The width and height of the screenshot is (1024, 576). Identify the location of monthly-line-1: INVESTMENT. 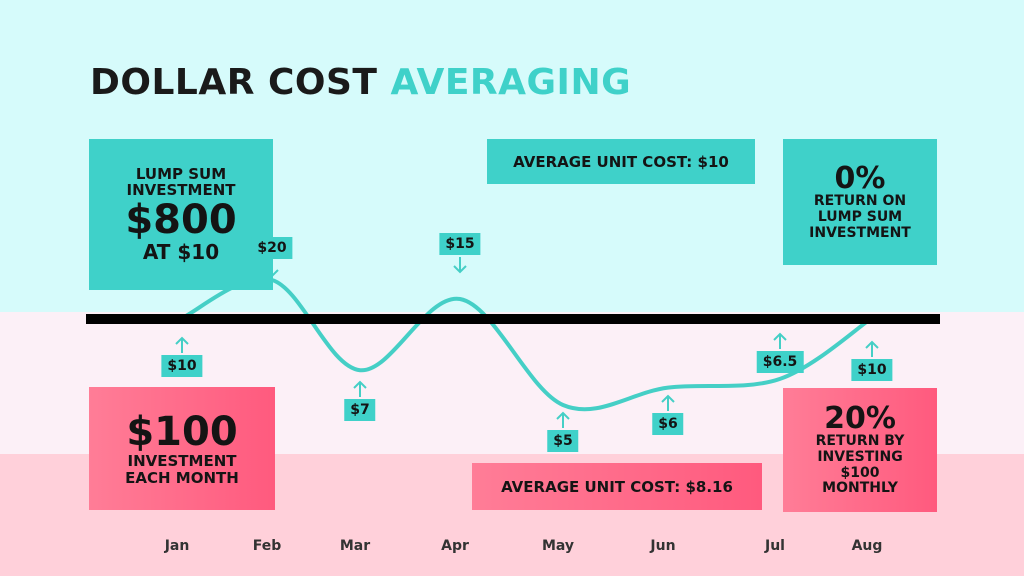
(182, 460).